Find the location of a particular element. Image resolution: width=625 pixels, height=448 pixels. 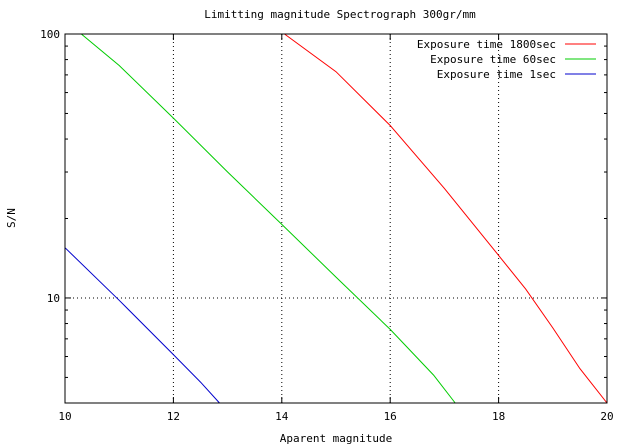

x-tick-label: 12 is located at coordinates (173, 416).